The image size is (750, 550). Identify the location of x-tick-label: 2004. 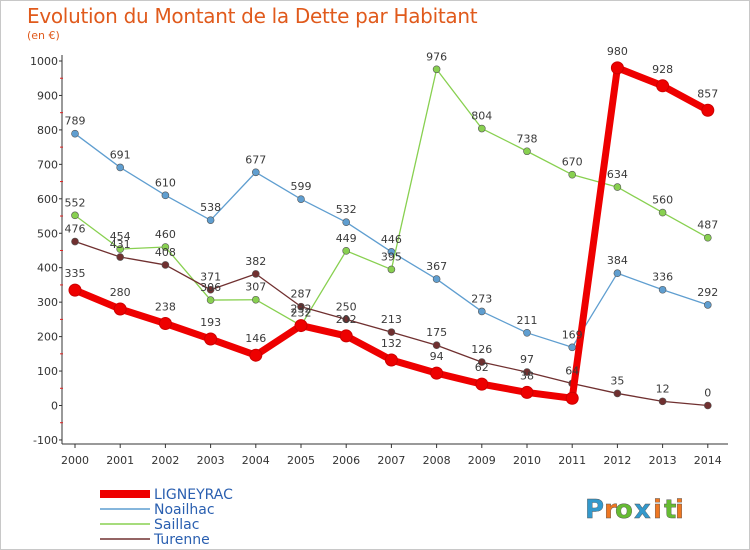
(256, 460).